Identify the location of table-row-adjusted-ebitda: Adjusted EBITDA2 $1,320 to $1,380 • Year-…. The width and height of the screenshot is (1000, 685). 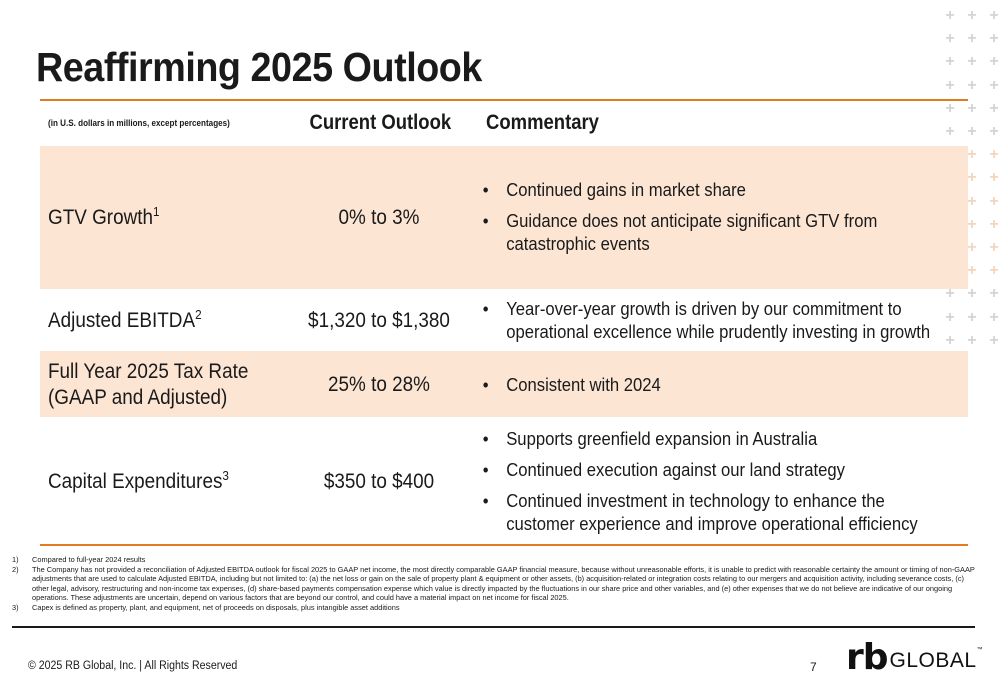
(504, 320).